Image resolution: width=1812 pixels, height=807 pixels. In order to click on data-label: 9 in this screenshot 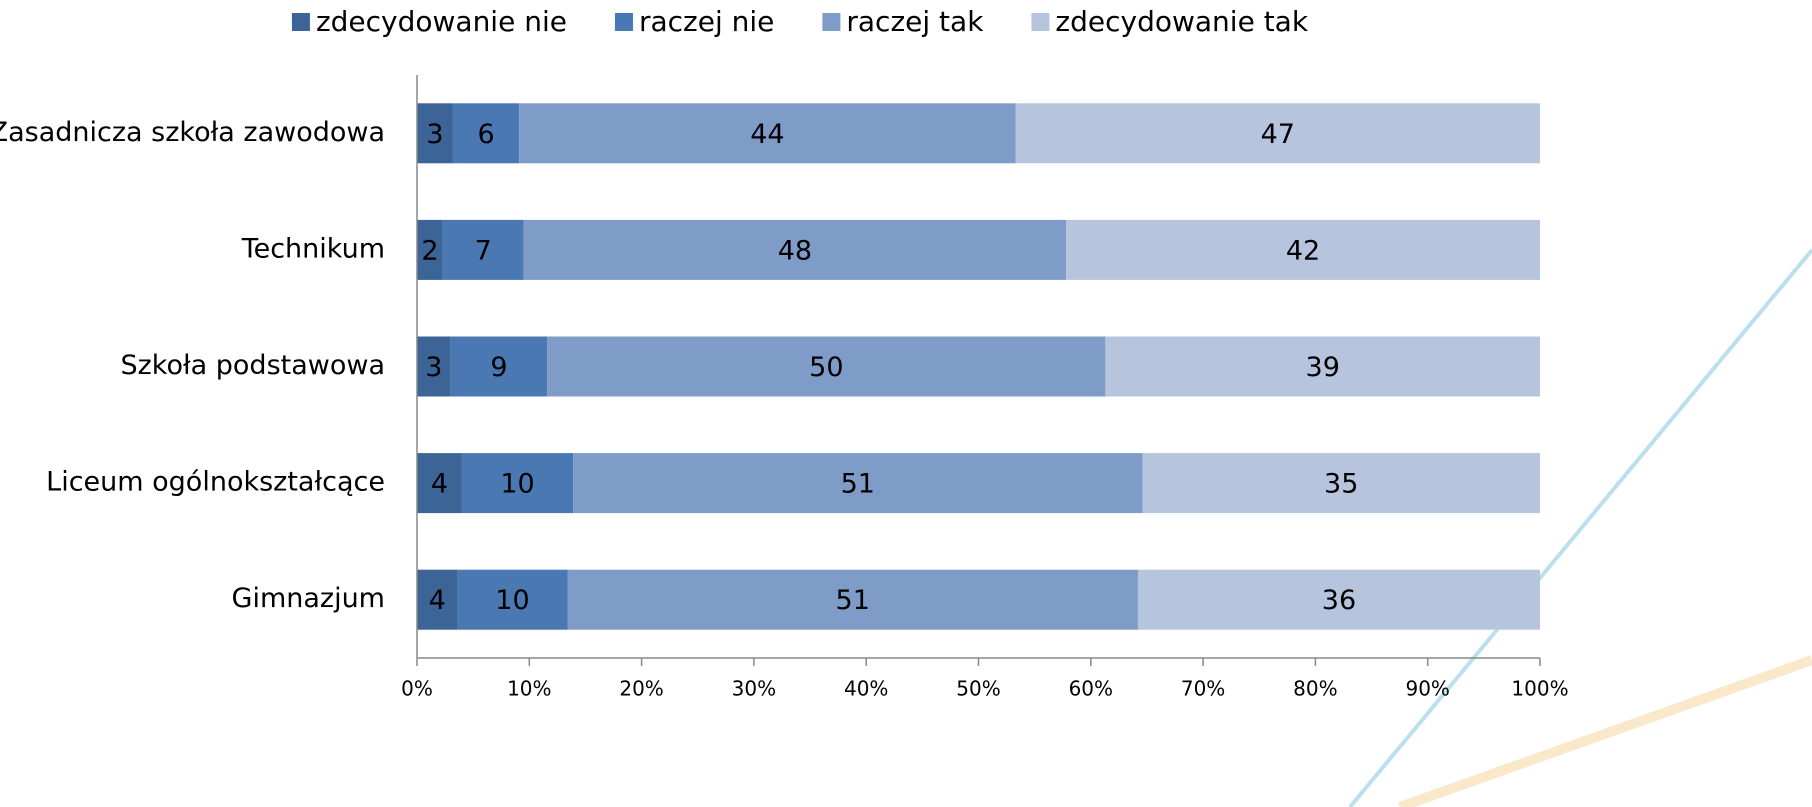, I will do `click(498, 367)`.